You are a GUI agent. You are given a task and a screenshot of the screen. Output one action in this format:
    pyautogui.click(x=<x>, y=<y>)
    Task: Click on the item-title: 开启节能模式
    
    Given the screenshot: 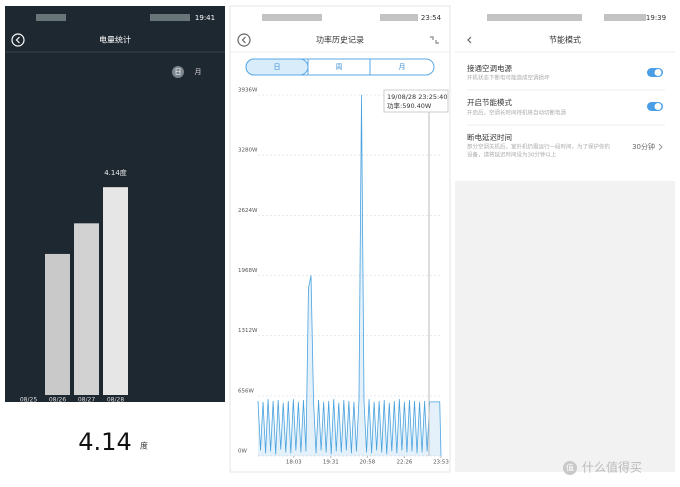 What is the action you would take?
    pyautogui.click(x=489, y=102)
    